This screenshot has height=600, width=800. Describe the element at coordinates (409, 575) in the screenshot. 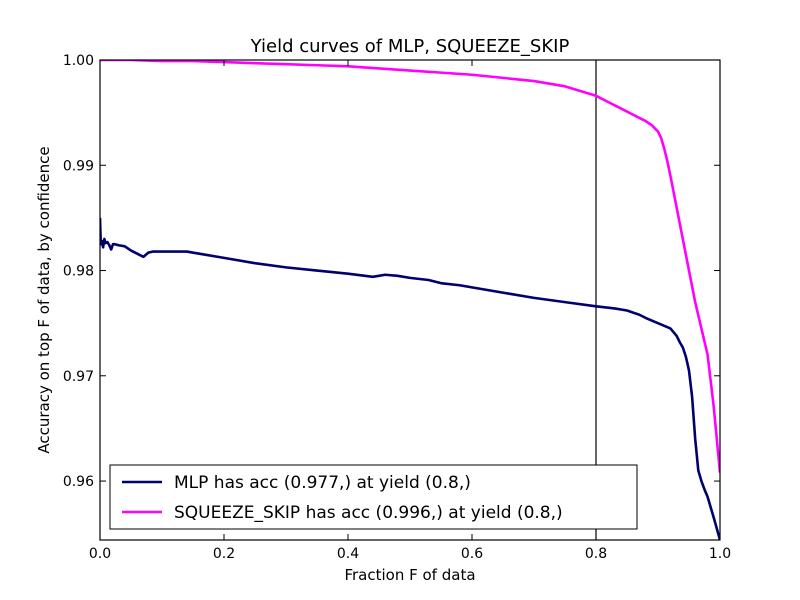

I see `x-axis-label: Fraction F of data` at that location.